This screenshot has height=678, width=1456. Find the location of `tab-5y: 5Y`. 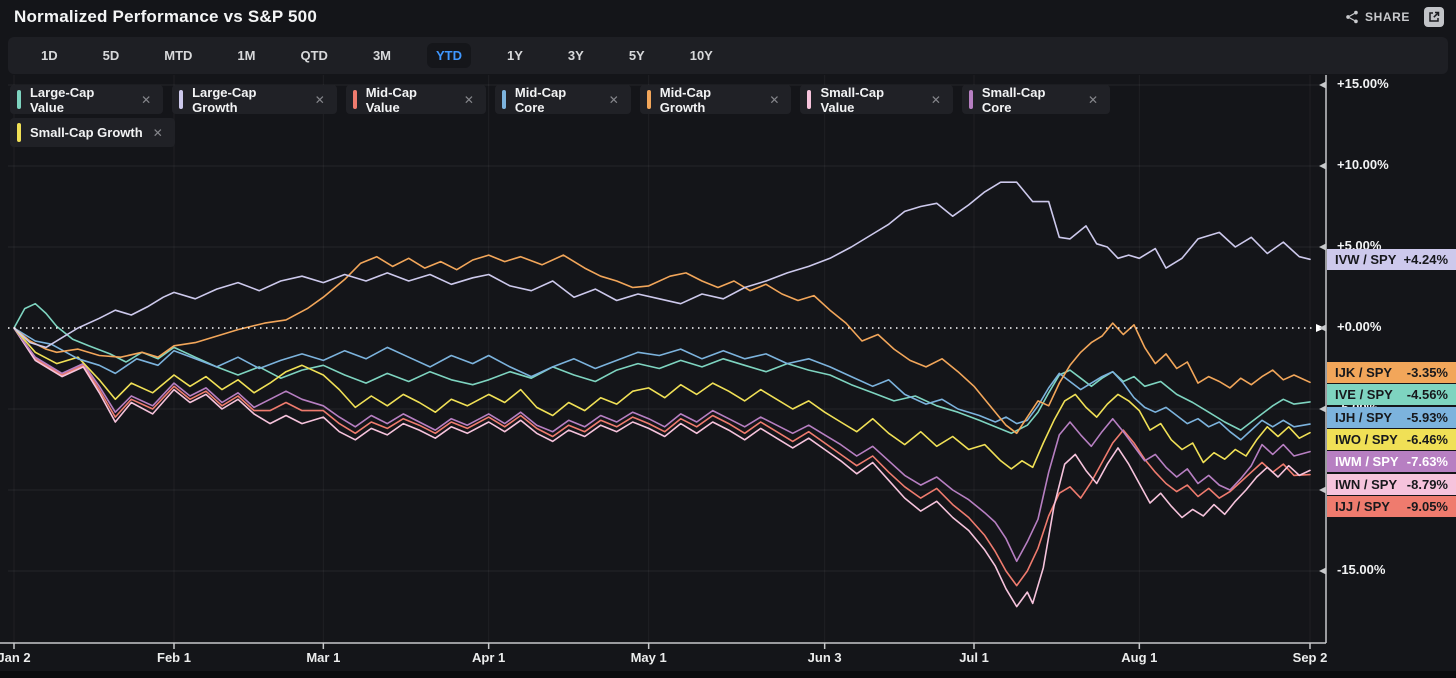

tab-5y: 5Y is located at coordinates (636, 55).